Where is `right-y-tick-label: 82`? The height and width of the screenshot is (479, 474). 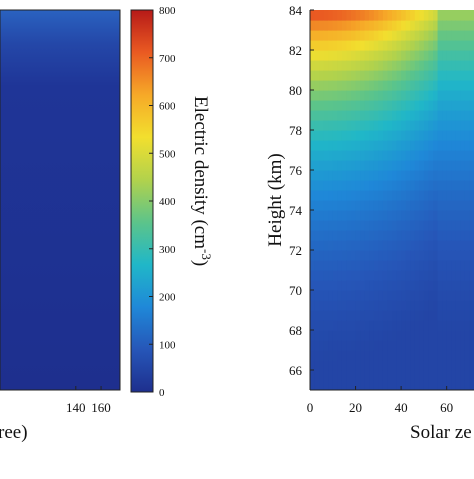
right-y-tick-label: 82 is located at coordinates (295, 50).